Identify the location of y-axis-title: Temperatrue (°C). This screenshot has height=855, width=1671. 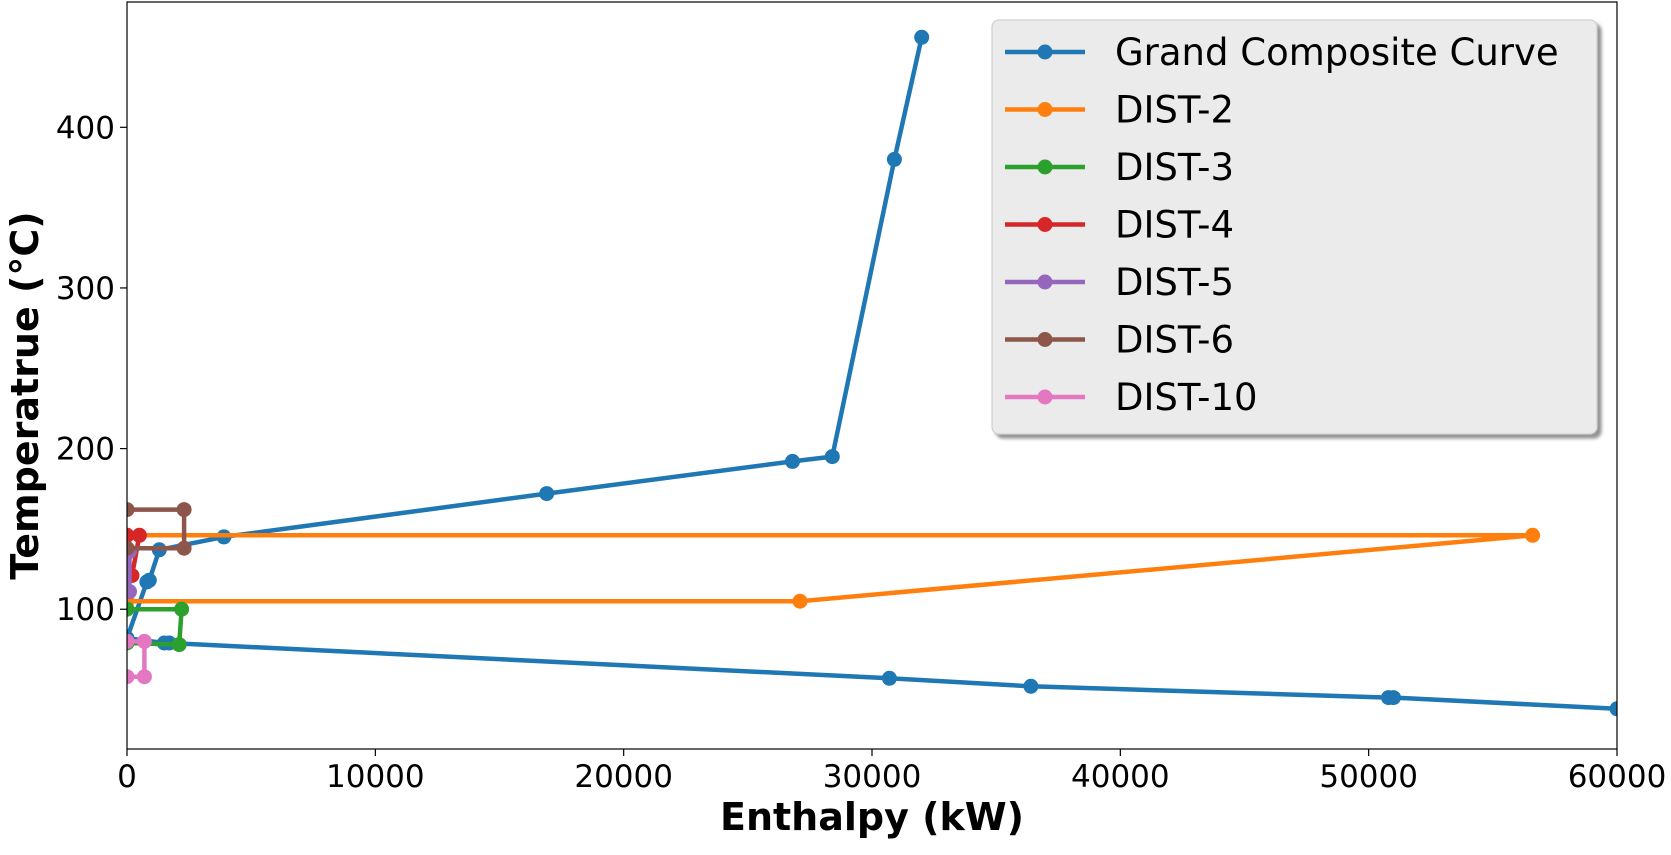
(25, 395).